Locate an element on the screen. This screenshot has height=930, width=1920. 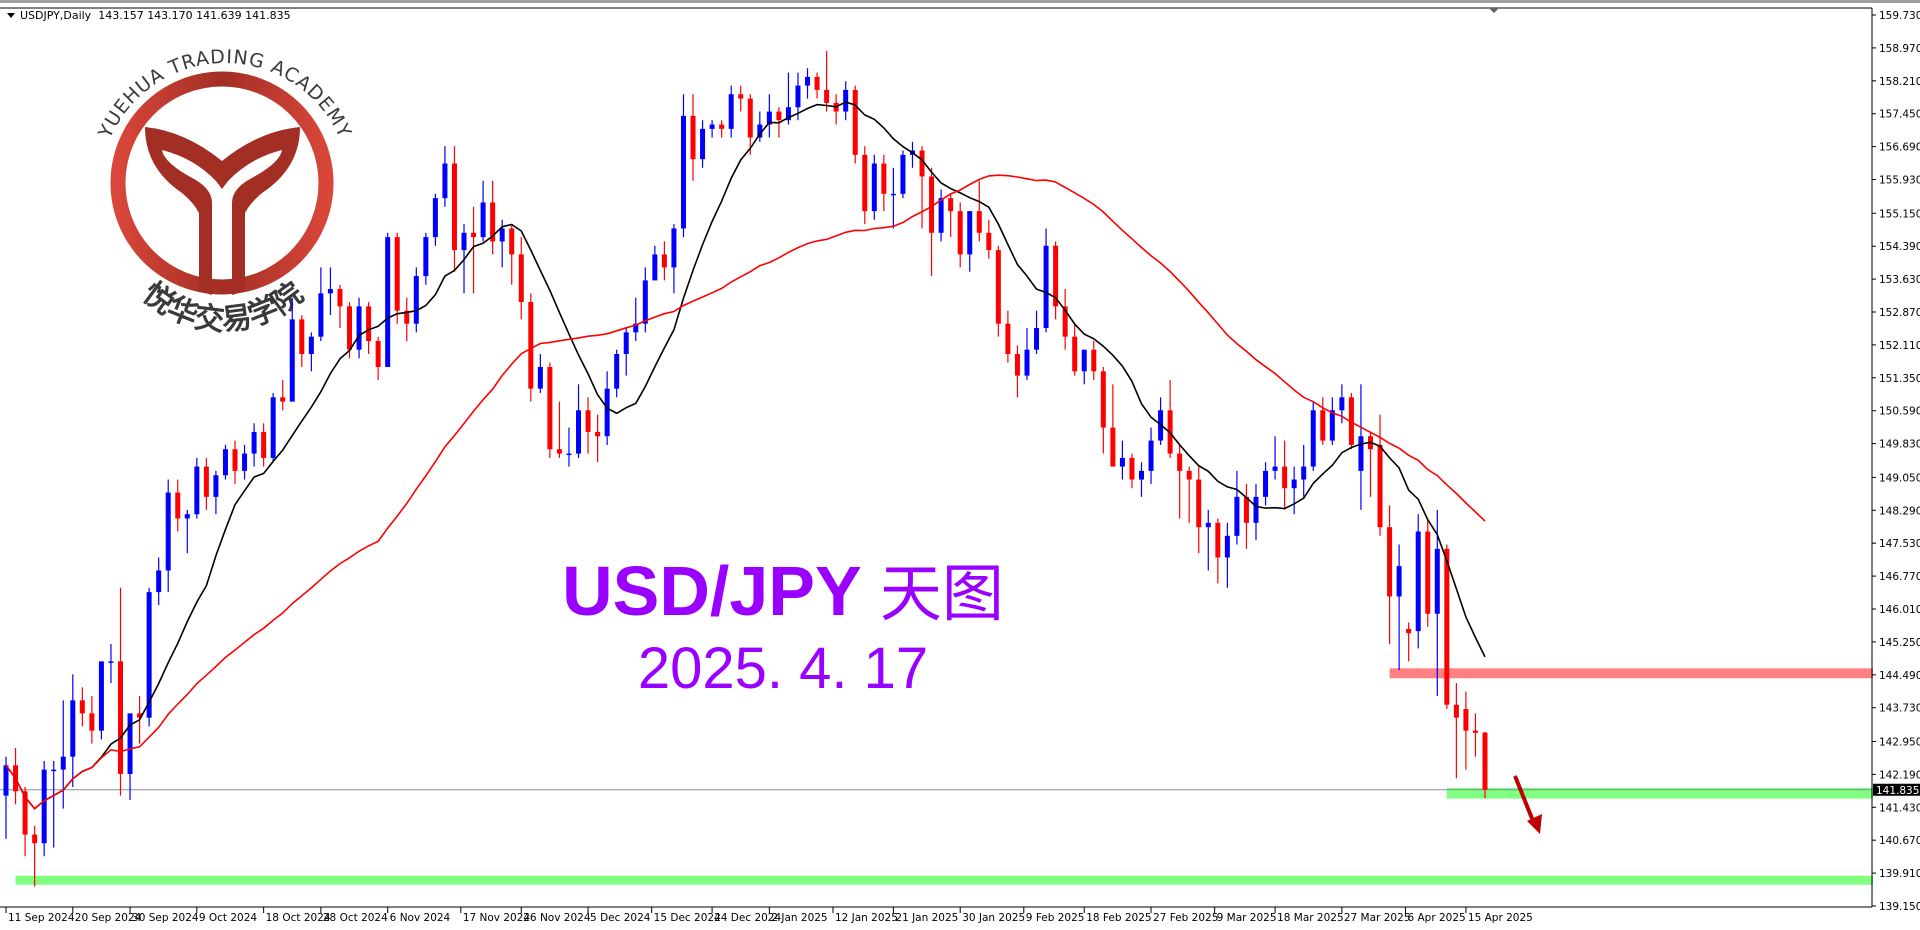
time-tick-label: 27 Feb 2025 is located at coordinates (1185, 918).